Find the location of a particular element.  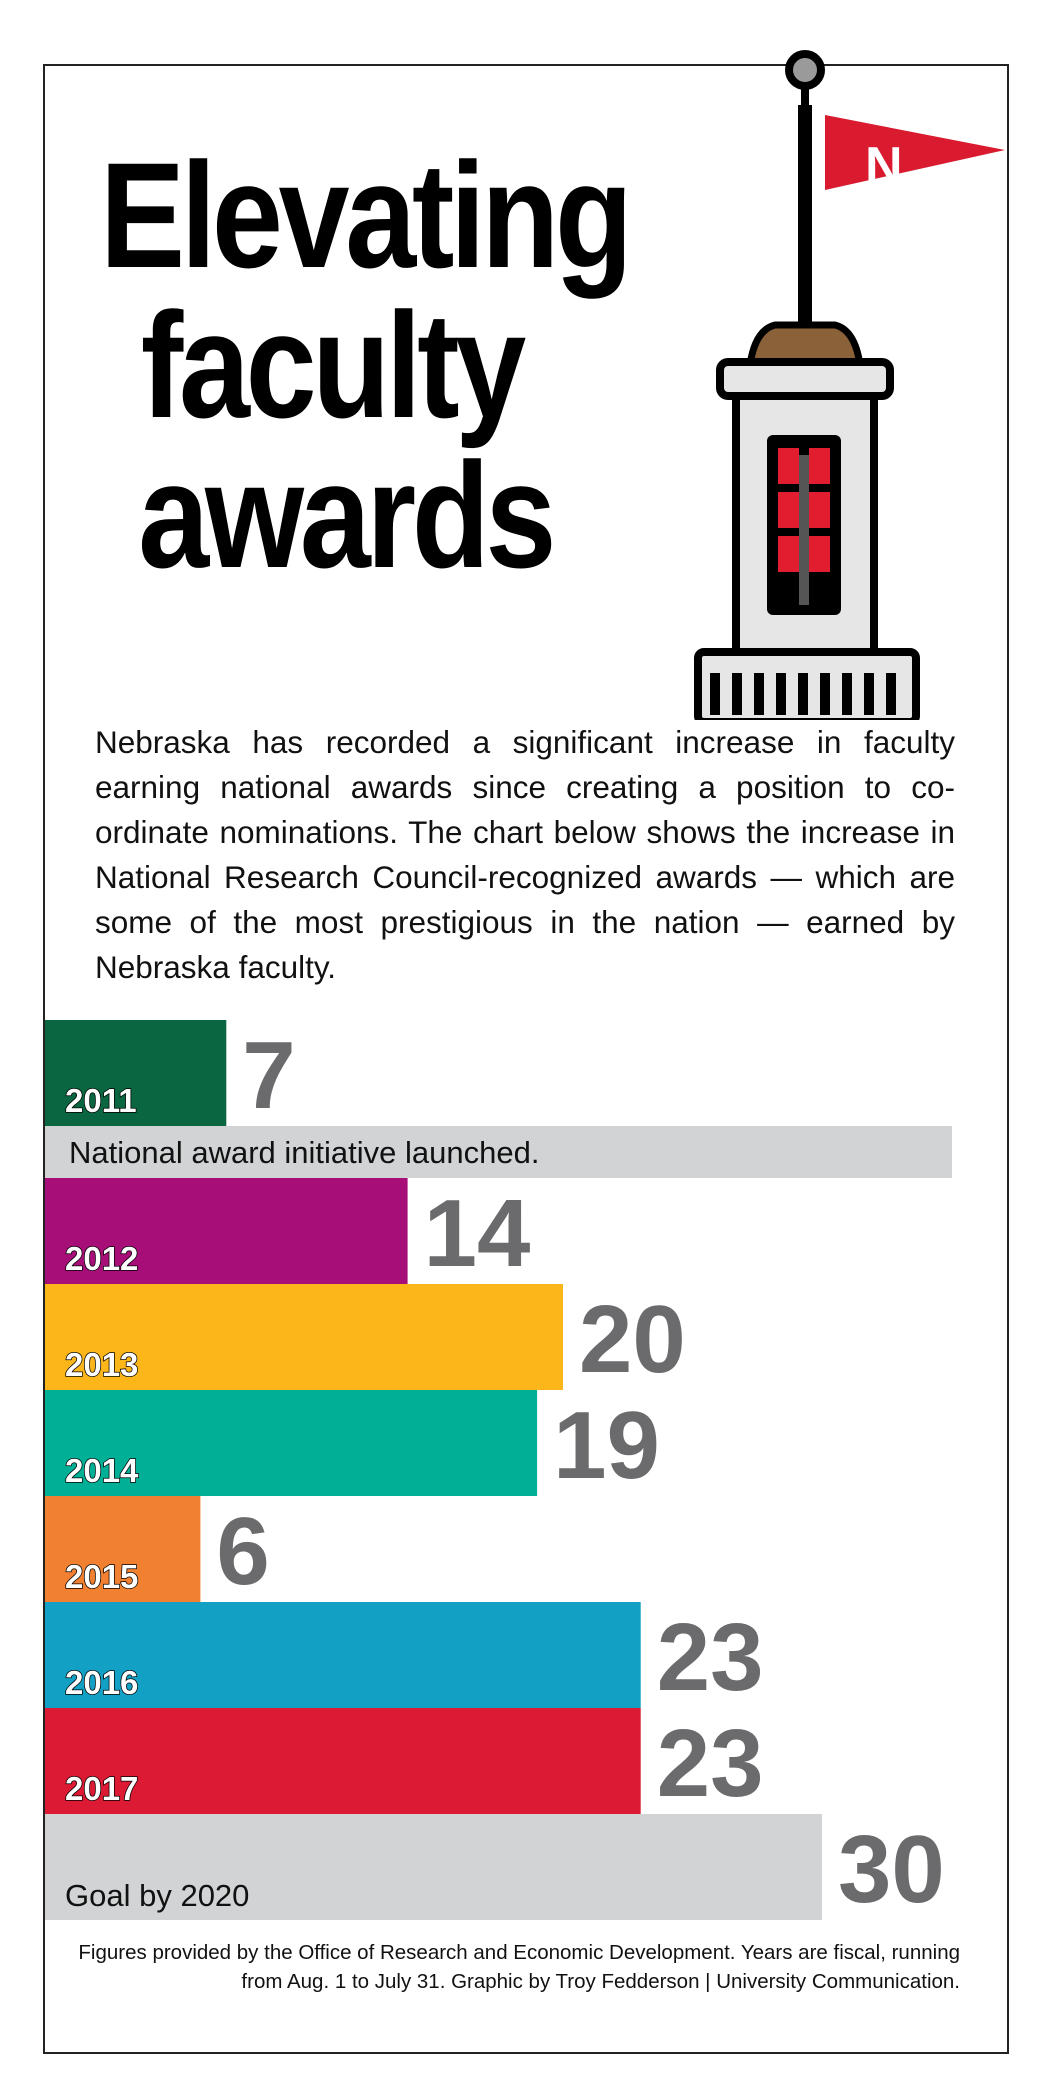

category-label-2012: 2012 is located at coordinates (101, 1258).